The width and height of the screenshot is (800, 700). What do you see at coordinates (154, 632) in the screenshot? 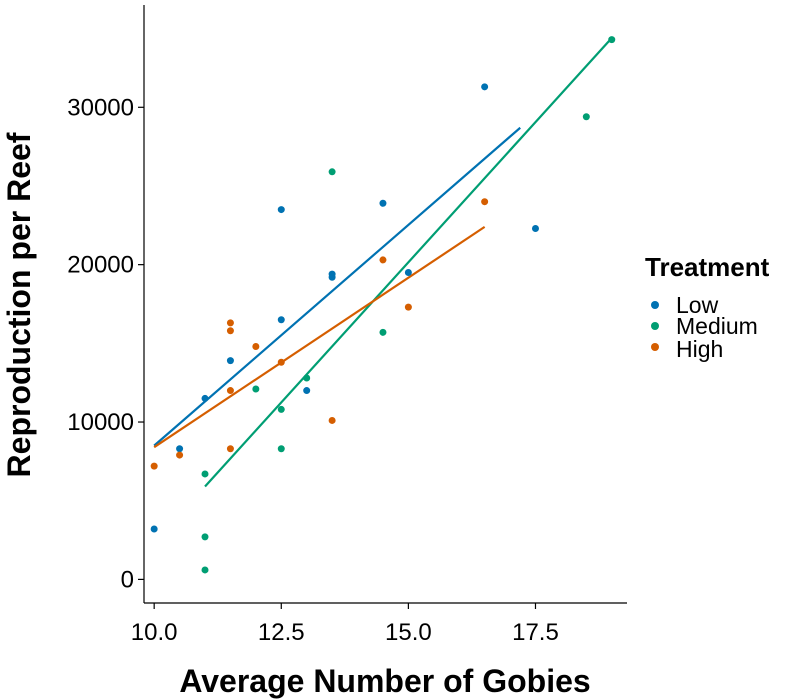
I see `x-tick-label: 10.0` at bounding box center [154, 632].